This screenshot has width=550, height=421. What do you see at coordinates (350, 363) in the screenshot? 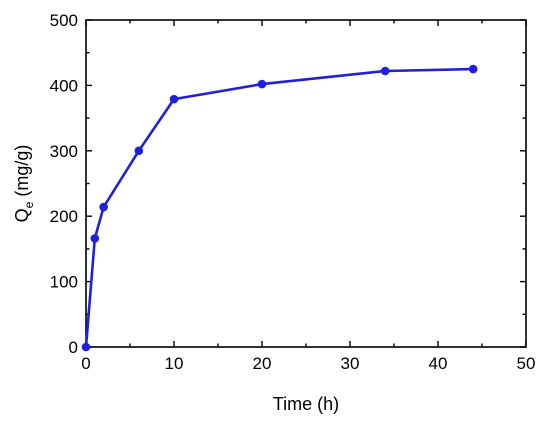
I see `x-tick-label: 30` at bounding box center [350, 363].